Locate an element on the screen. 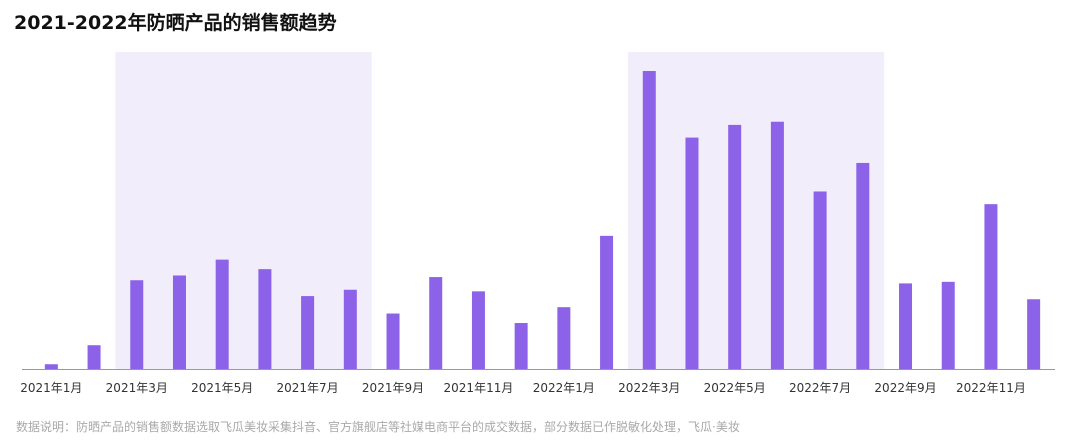 This screenshot has width=1080, height=440. bar-2022年4月 is located at coordinates (692, 253).